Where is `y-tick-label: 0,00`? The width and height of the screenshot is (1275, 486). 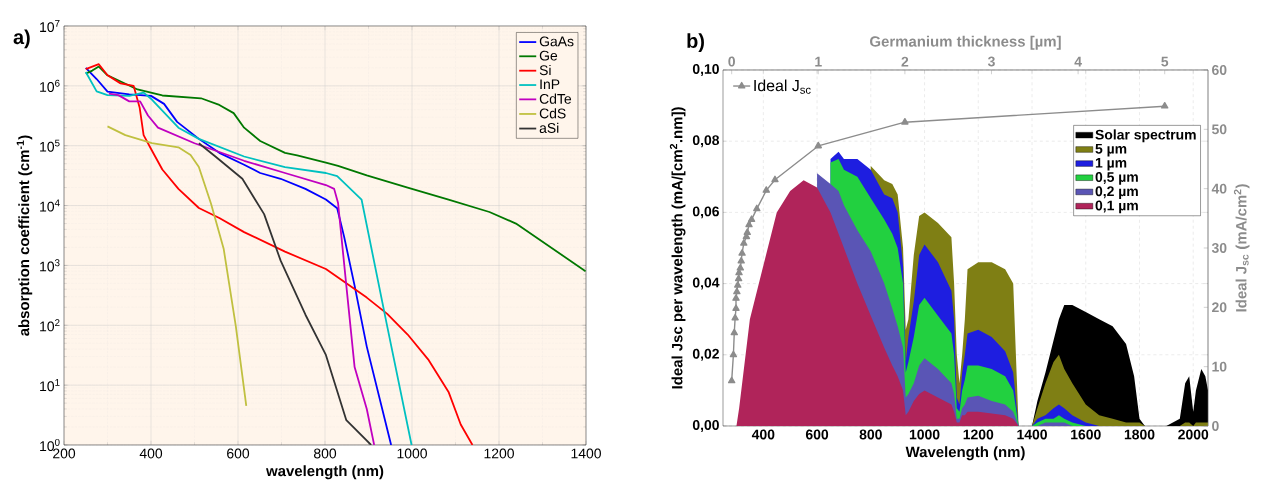 y-tick-label: 0,00 is located at coordinates (705, 426).